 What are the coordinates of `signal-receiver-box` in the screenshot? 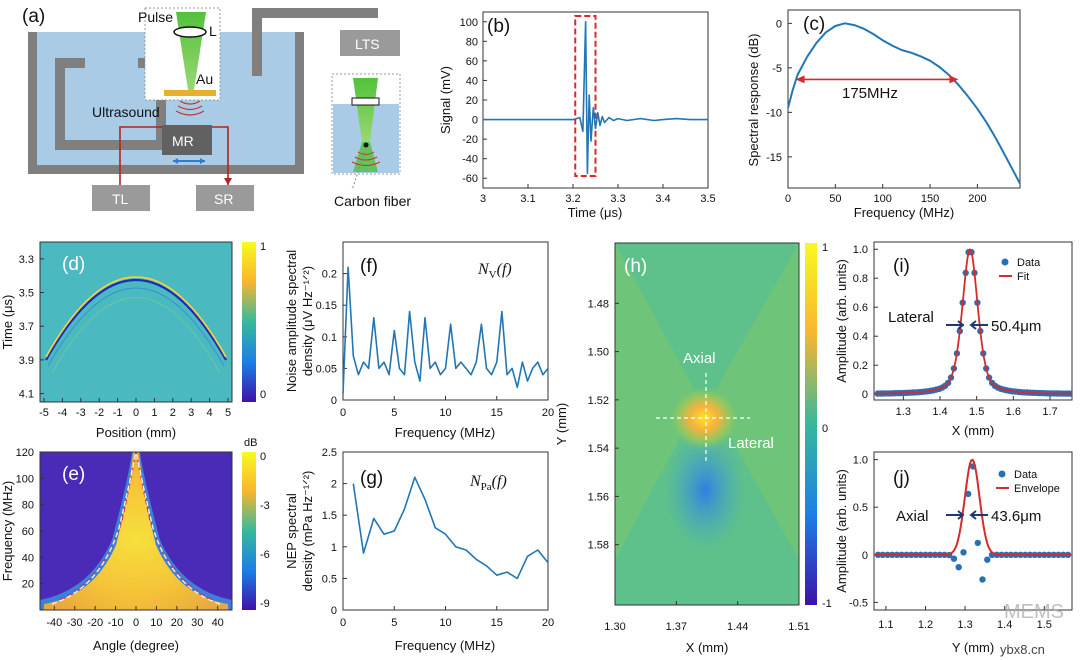 It's located at (225, 198).